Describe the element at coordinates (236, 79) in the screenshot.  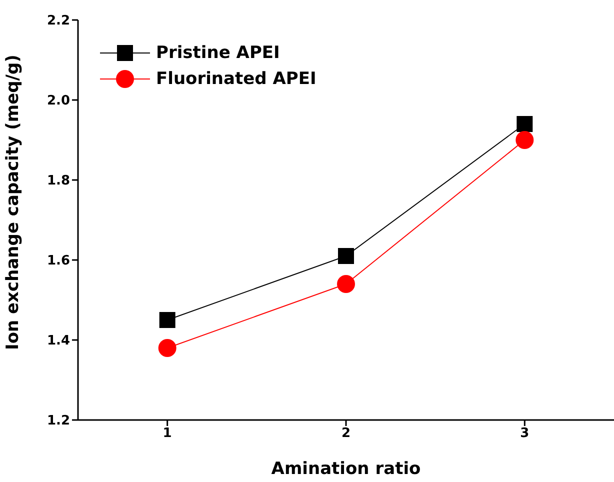
I see `legend-label: Fluorinated APEI` at that location.